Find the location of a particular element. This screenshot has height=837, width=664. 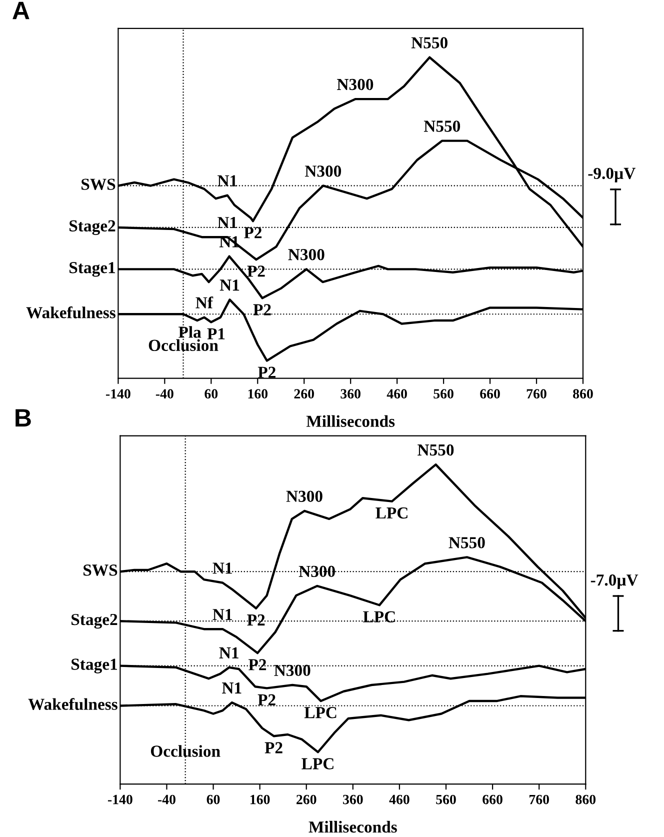

annotation: Pla is located at coordinates (190, 332).